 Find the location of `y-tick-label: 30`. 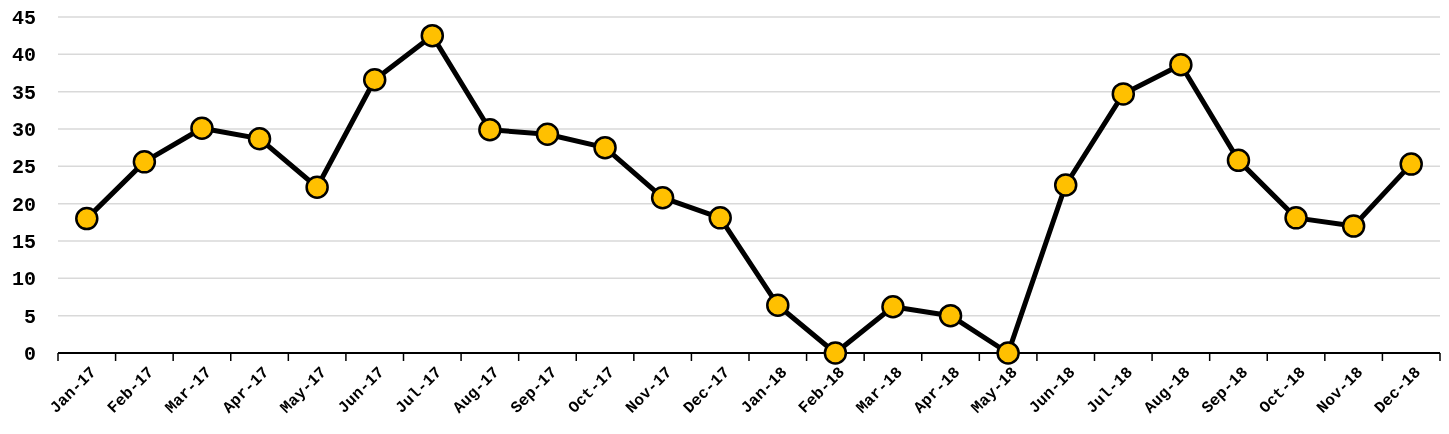

y-tick-label: 30 is located at coordinates (23, 130).